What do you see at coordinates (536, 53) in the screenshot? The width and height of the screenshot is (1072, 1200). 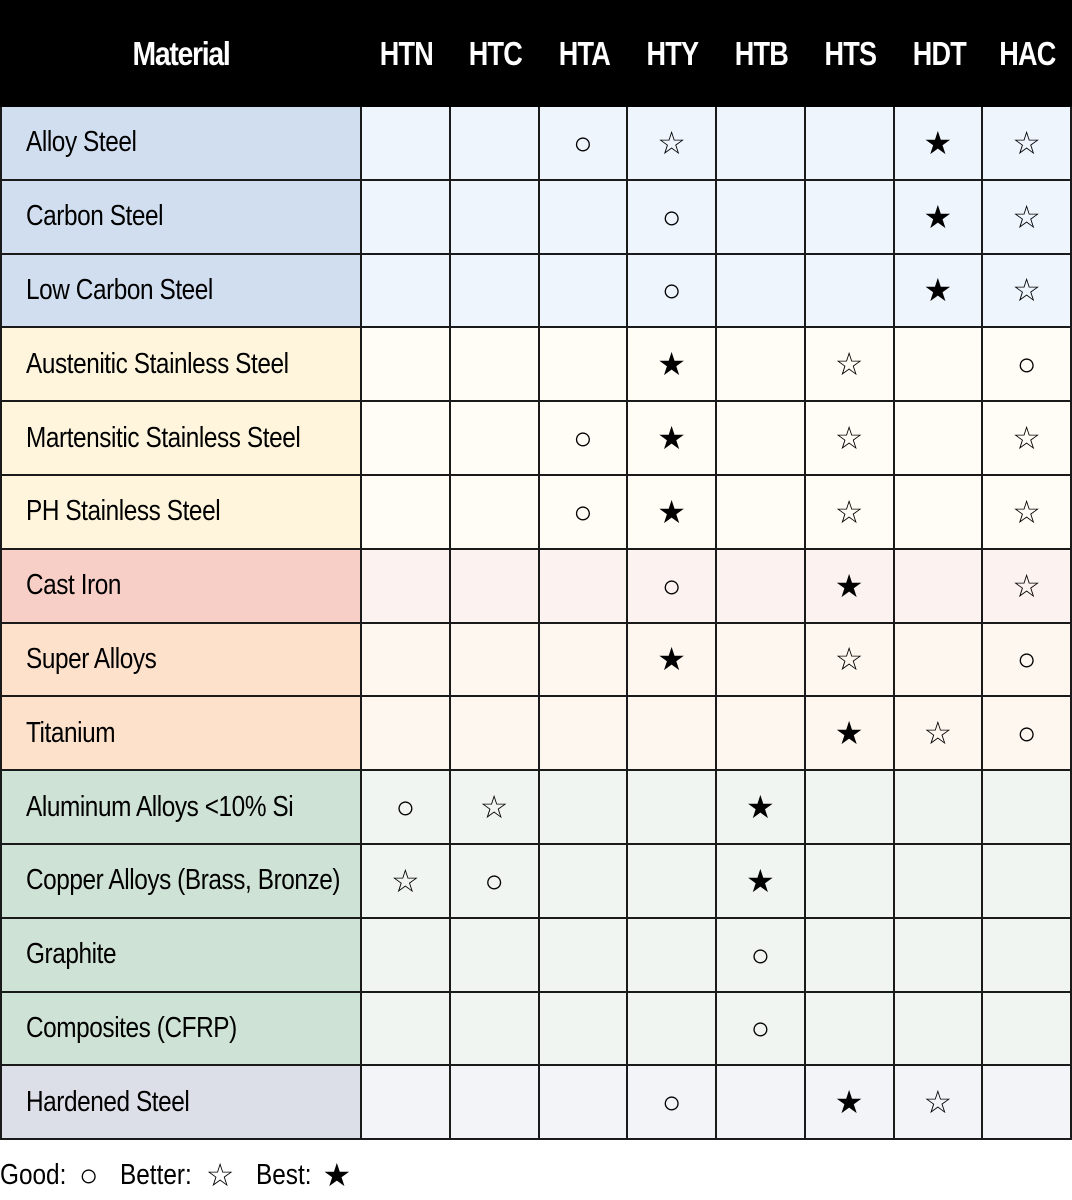 I see `table-header: Material HTN HTC HTA HTY HTB HTS HDT HAC` at bounding box center [536, 53].